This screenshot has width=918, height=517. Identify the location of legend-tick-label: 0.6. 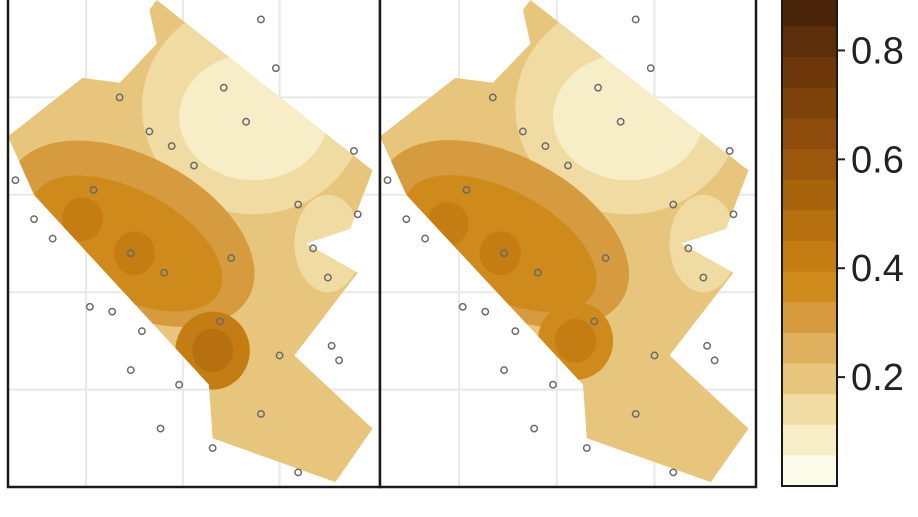
(877, 160).